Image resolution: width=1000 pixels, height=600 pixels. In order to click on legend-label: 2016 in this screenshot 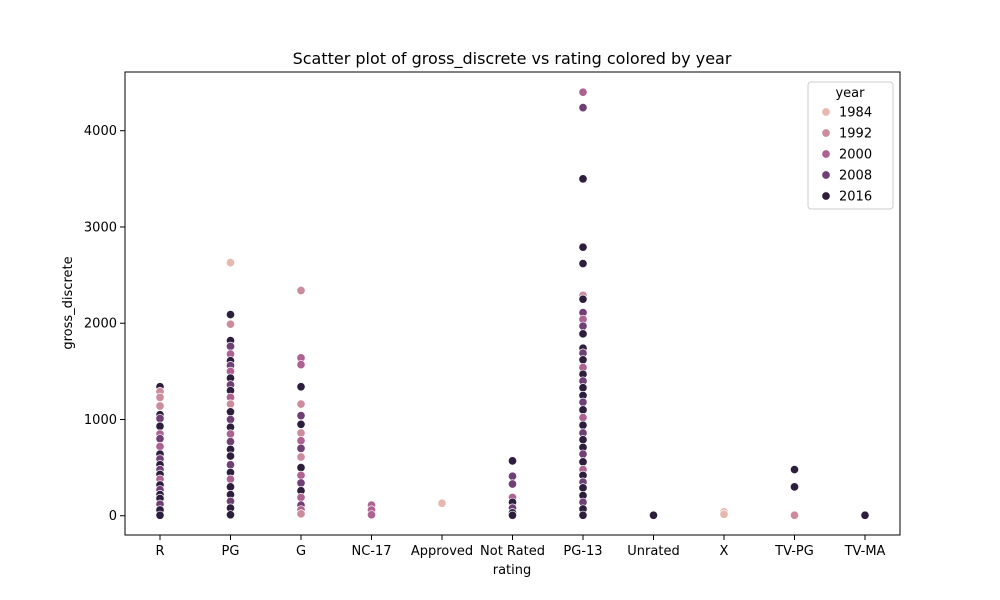, I will do `click(855, 197)`.